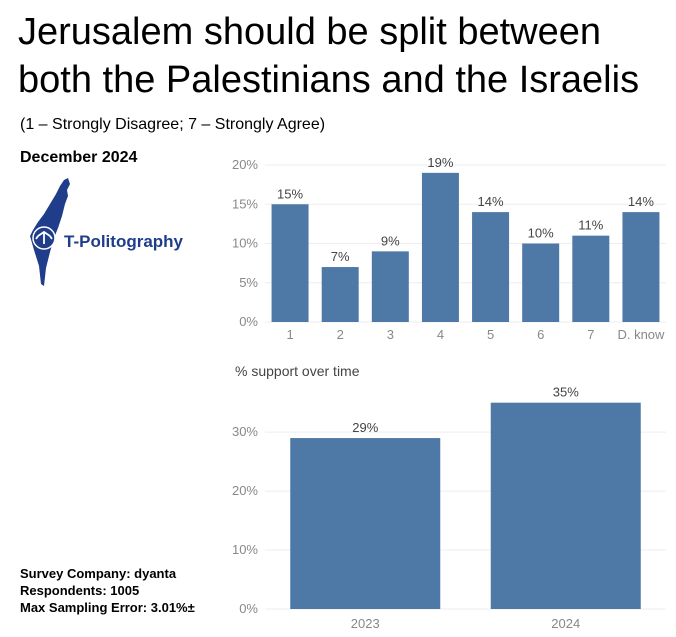  What do you see at coordinates (590, 334) in the screenshot?
I see `dist-x-tick-label: 7` at bounding box center [590, 334].